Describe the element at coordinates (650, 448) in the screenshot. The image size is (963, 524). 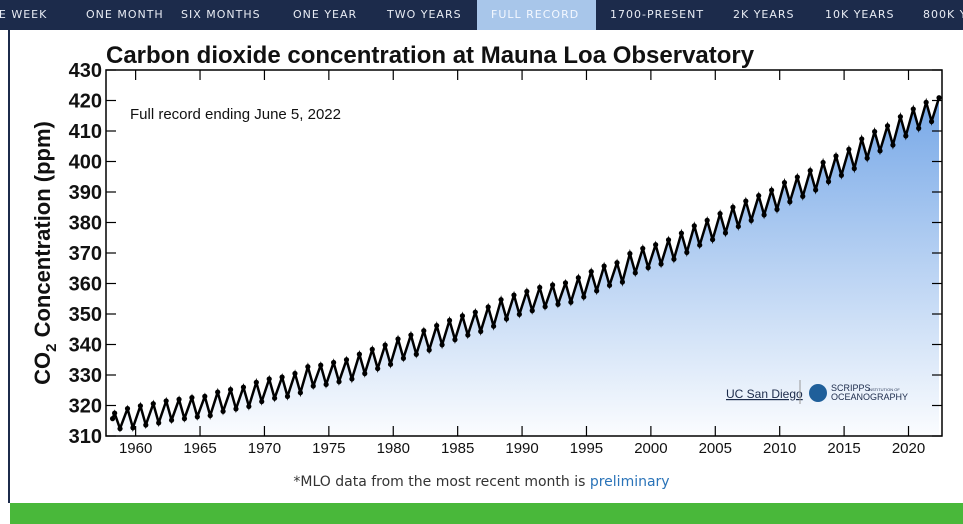
I see `x-tick-label: 2000` at that location.